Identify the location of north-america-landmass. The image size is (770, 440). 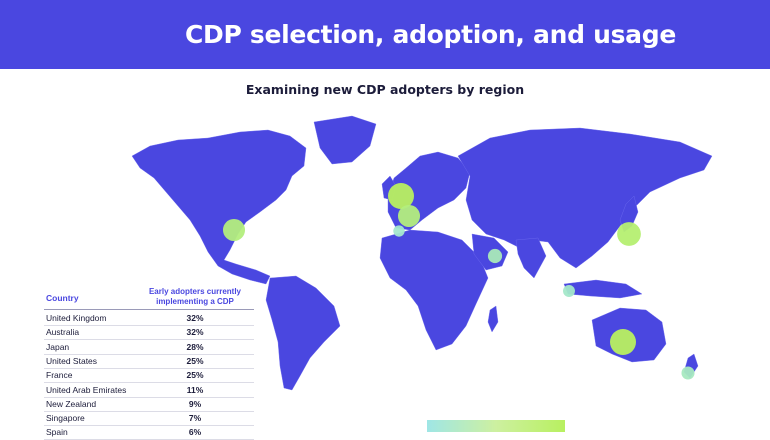
(219, 207).